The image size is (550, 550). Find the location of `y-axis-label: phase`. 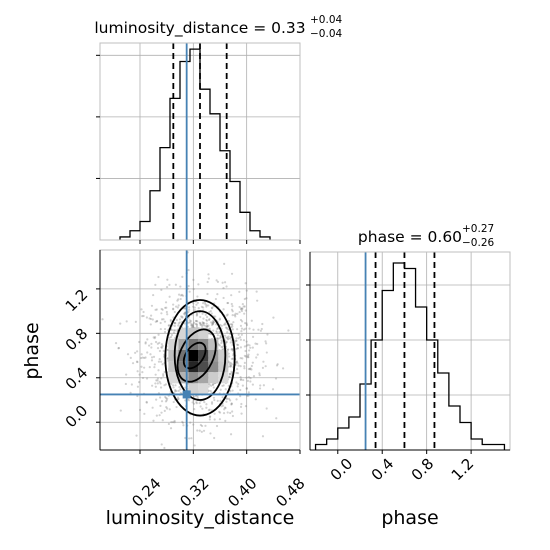

y-axis-label: phase is located at coordinates (32, 350).